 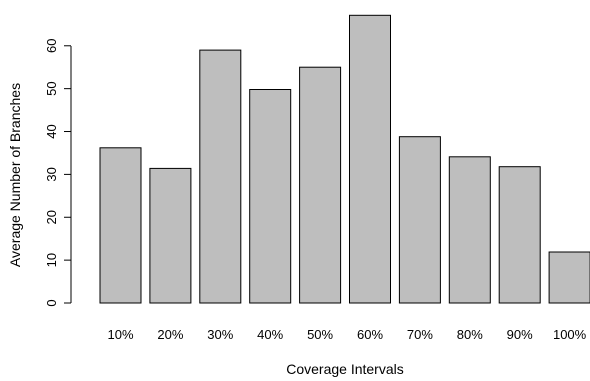 I want to click on bar-20pct, so click(x=170, y=235).